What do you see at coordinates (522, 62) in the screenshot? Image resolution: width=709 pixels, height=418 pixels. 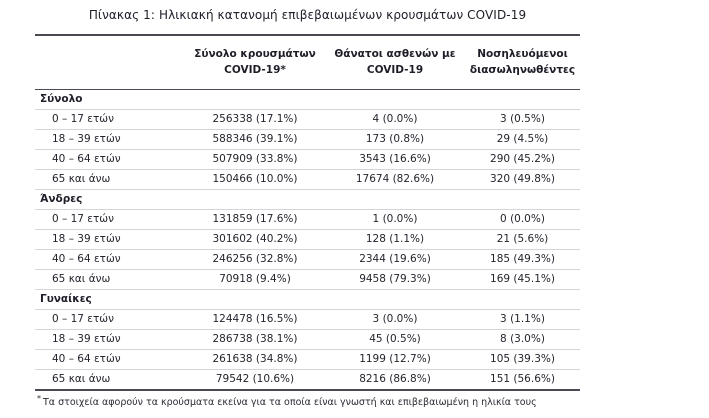 I see `col-header-intubated: Νοσηλευόμενοι διασωληνωθέντες` at bounding box center [522, 62].